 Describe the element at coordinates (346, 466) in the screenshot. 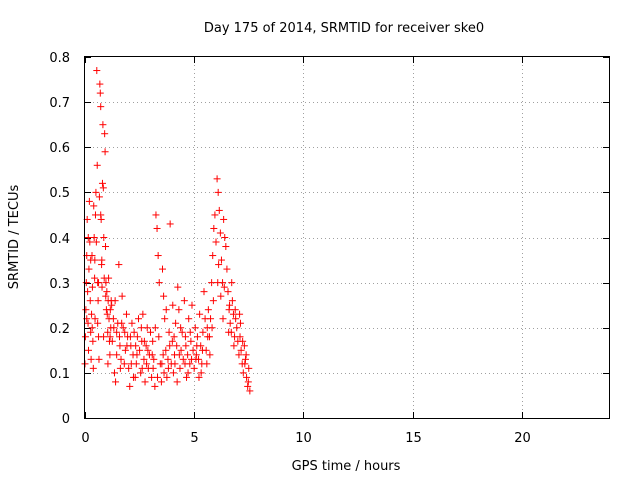

I see `x-axis-label: GPS time / hours` at that location.